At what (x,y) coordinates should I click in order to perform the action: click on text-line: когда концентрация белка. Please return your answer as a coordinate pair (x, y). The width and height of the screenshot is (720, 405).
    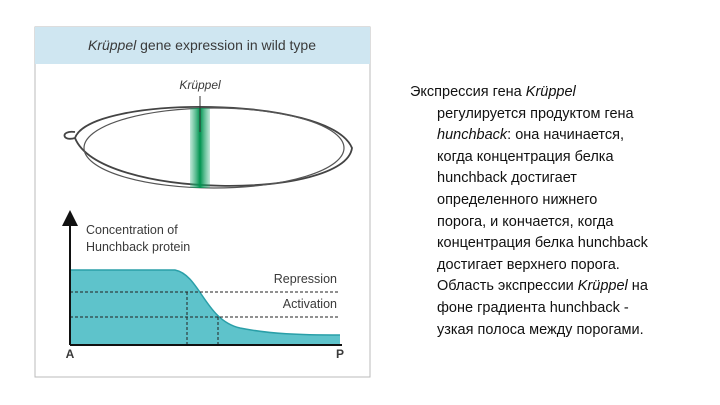
    Looking at the image, I should click on (529, 158).